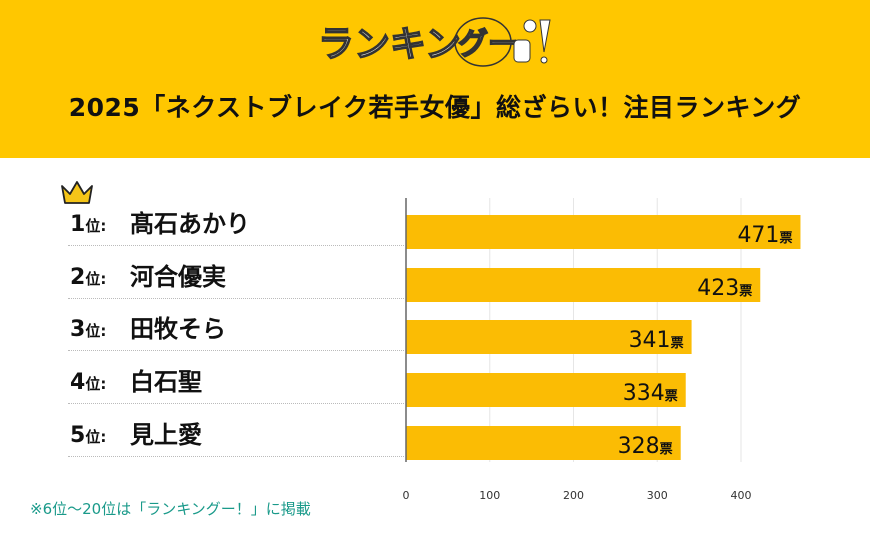  What do you see at coordinates (573, 495) in the screenshot?
I see `x-tick-label: 200` at bounding box center [573, 495].